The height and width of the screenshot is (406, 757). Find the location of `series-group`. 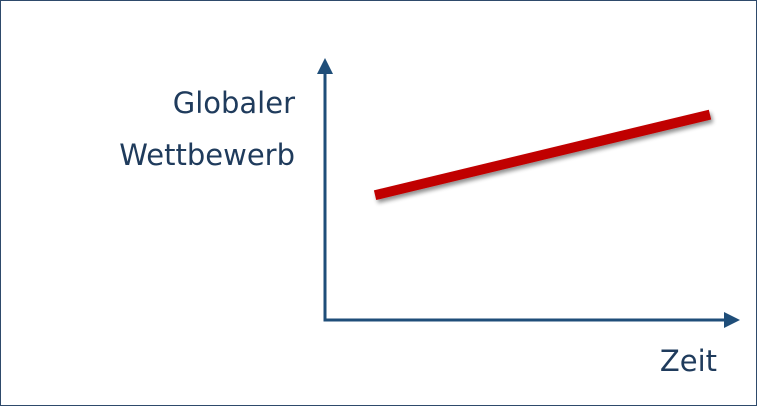

series-group is located at coordinates (542, 155).